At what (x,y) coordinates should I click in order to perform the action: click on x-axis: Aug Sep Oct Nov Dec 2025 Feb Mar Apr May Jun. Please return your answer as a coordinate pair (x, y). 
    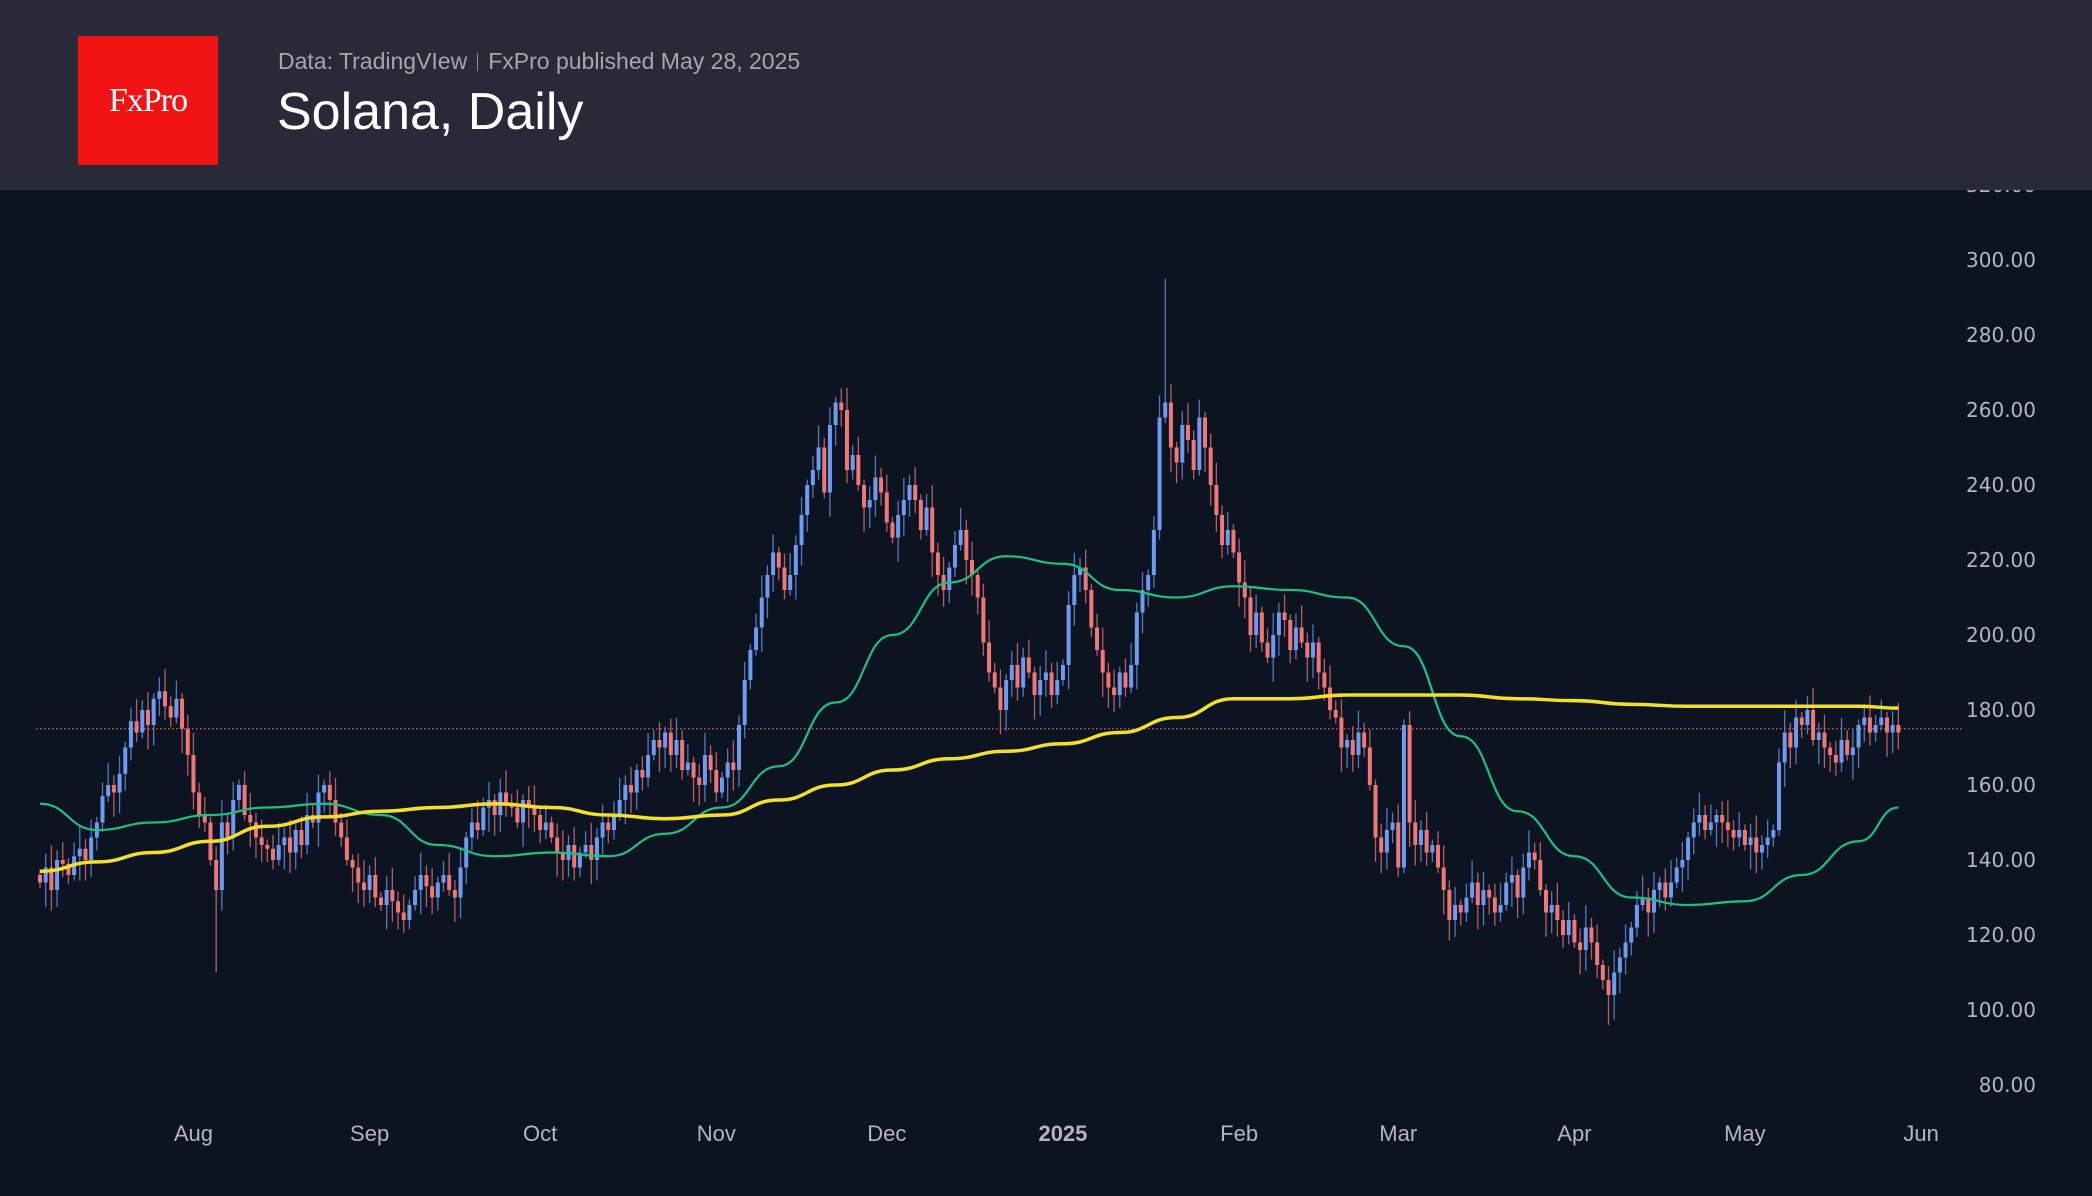
    Looking at the image, I should click on (1056, 1133).